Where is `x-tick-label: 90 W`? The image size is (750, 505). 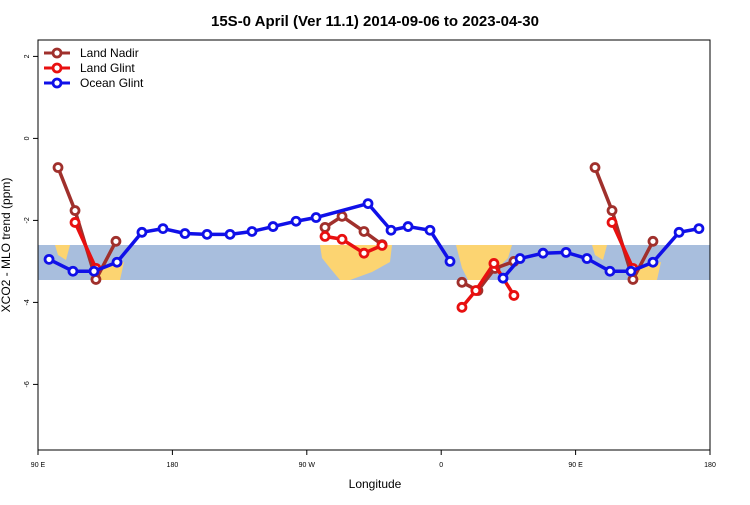 x-tick-label: 90 W is located at coordinates (307, 465).